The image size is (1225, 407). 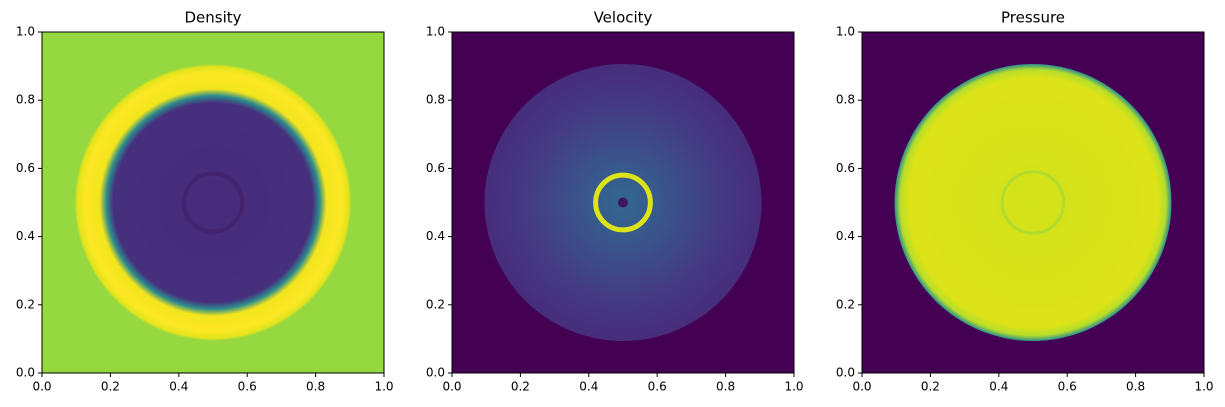 What do you see at coordinates (623, 18) in the screenshot?
I see `panel-title: Velocity` at bounding box center [623, 18].